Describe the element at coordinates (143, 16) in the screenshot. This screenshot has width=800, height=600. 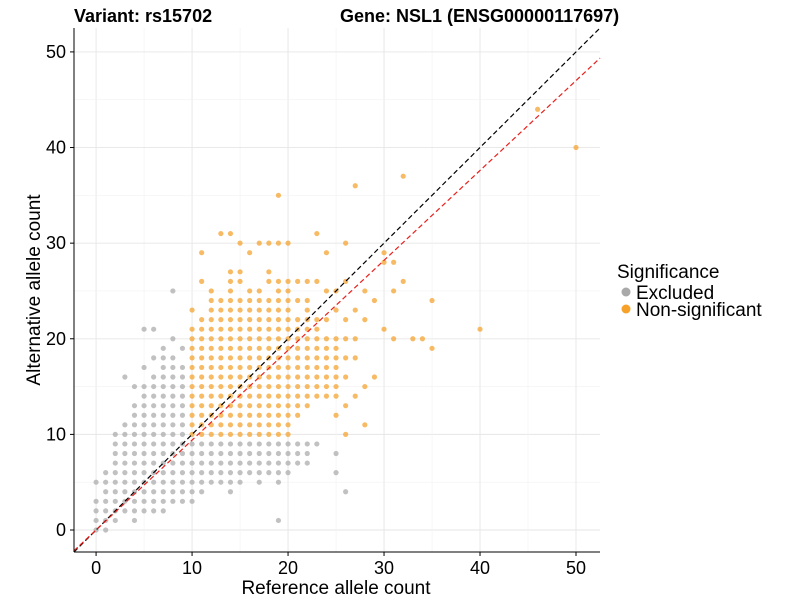
I see `chart-title-left: Variant: rs15702` at that location.